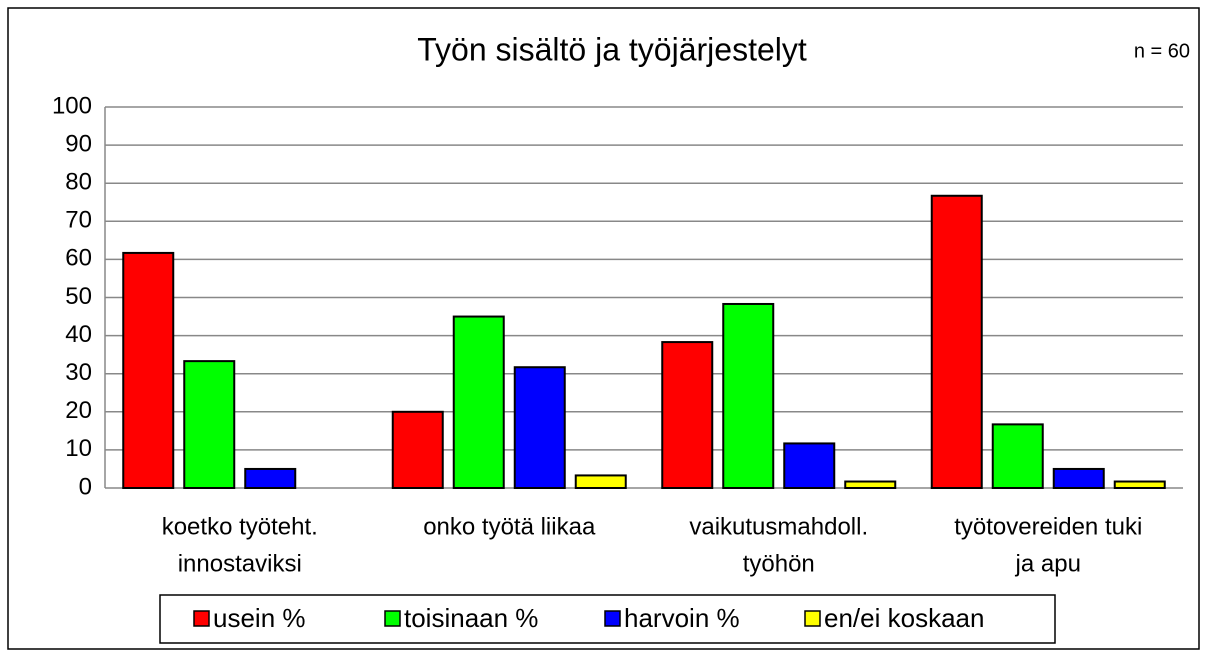 Image resolution: width=1207 pixels, height=657 pixels. Describe the element at coordinates (72, 105) in the screenshot. I see `y-tick-label: 100` at that location.